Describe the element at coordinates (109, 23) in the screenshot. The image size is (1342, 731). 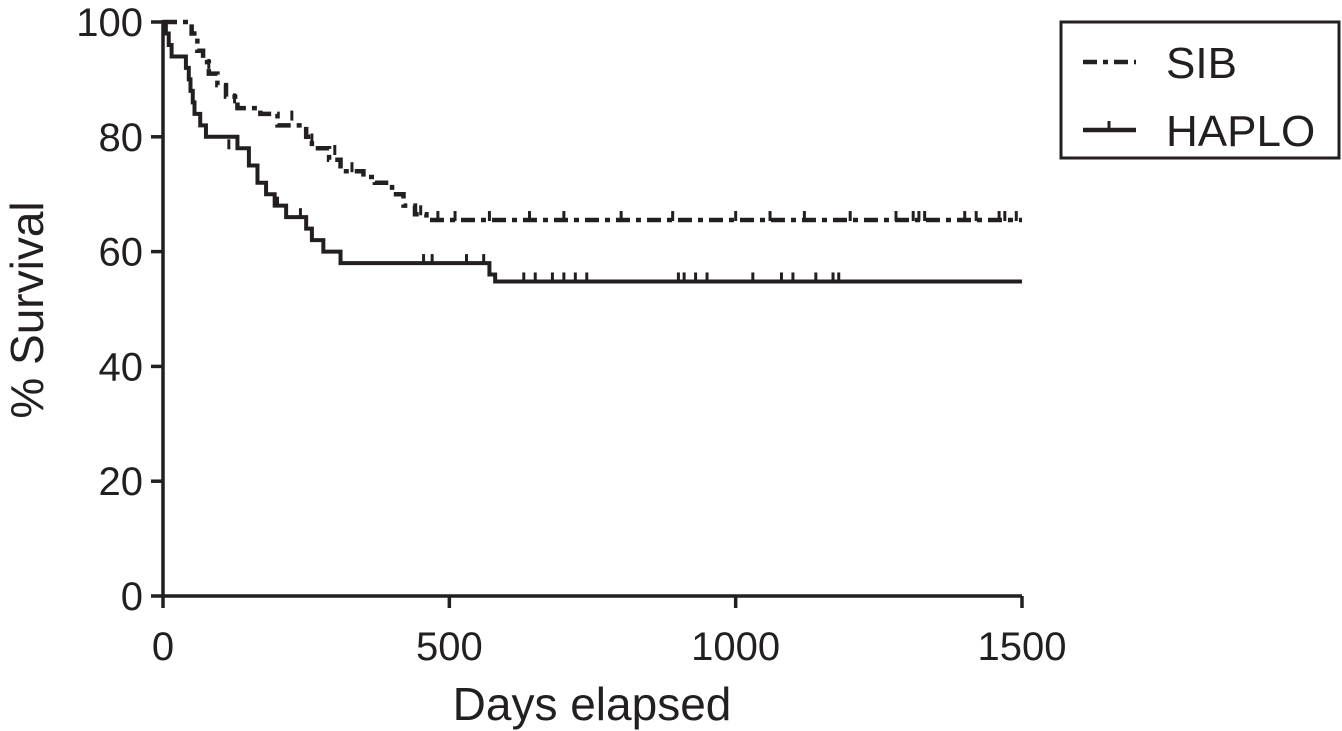
I see `y-tick-label: 100` at that location.